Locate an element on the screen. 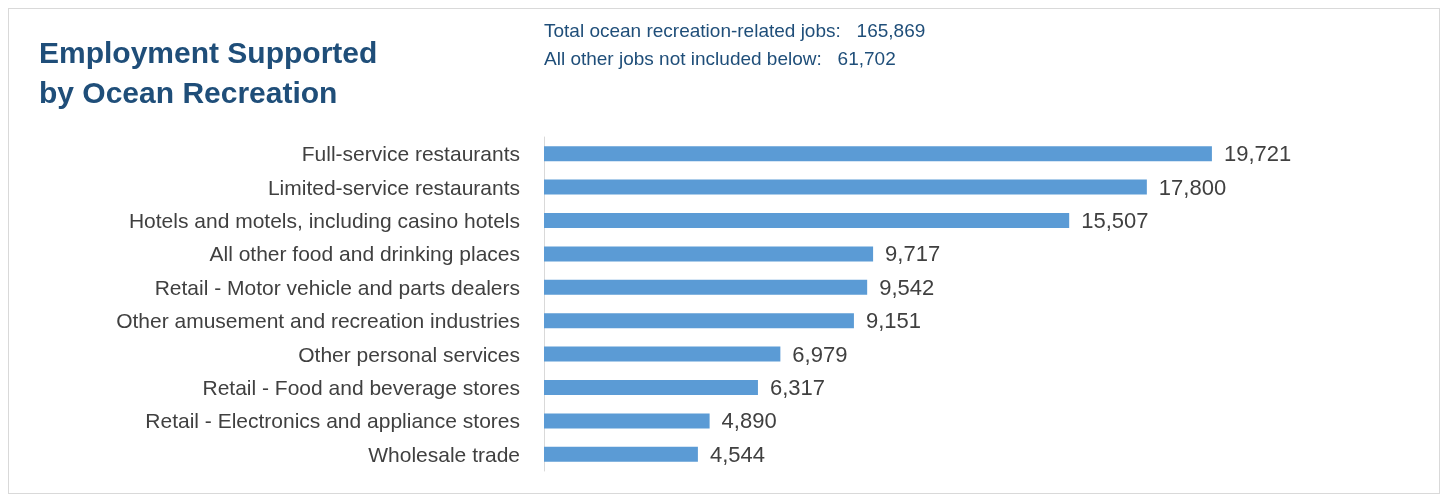 Image resolution: width=1448 pixels, height=501 pixels. y-tick-label: Retail - Motor vehicle and parts dealers is located at coordinates (337, 287).